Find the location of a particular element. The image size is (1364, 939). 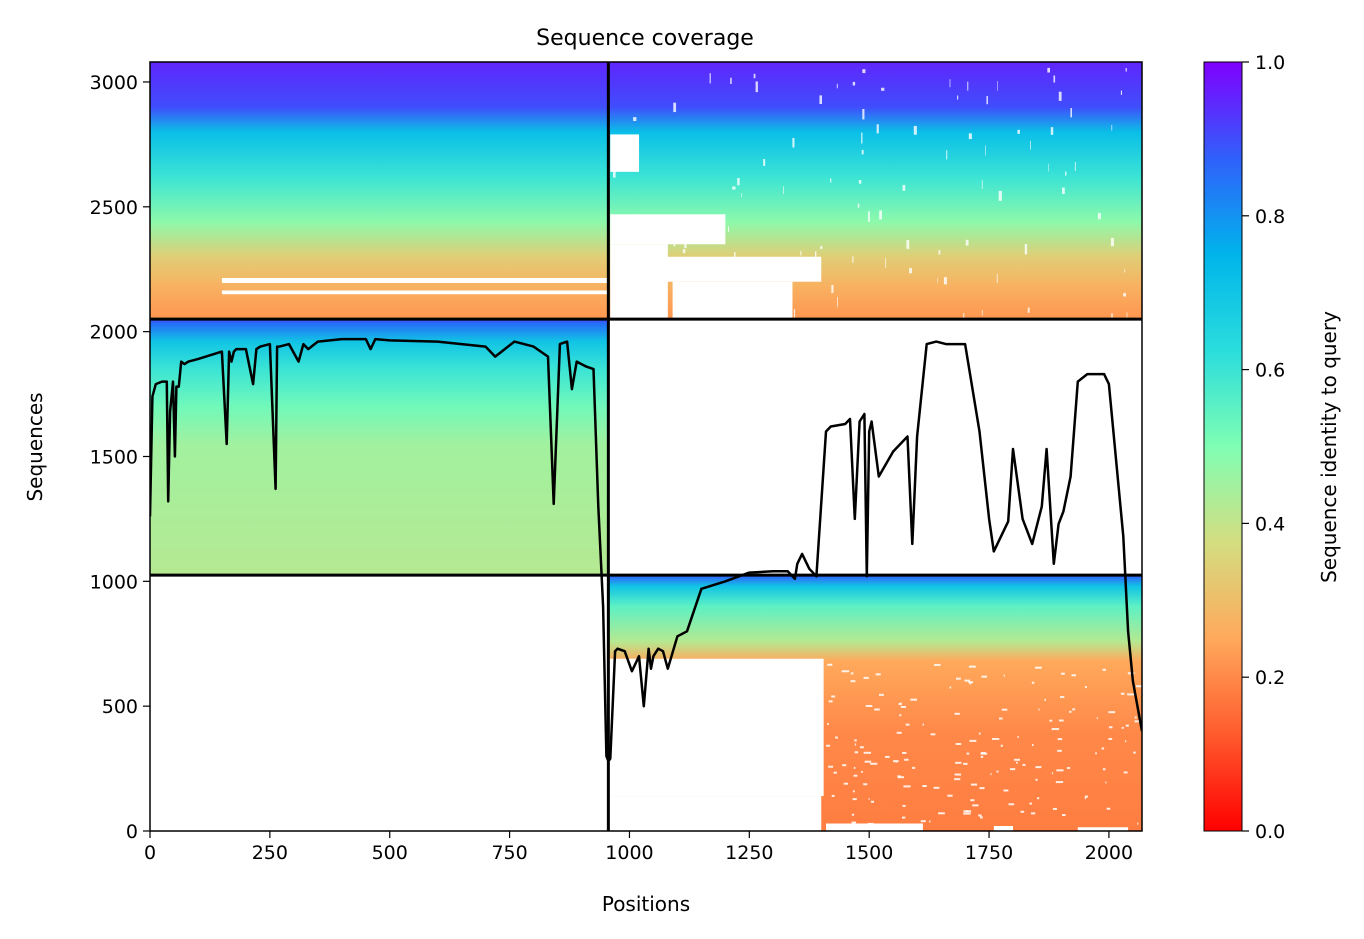

colorbar-tick-label: 0.0 is located at coordinates (1270, 832).